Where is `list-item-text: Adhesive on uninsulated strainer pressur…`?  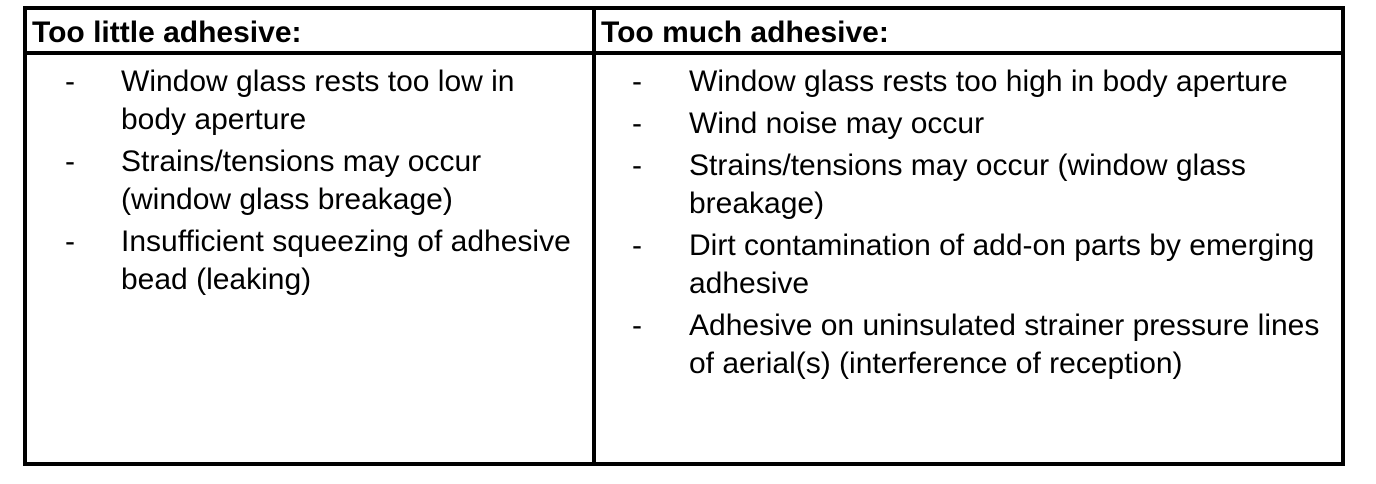 list-item-text: Adhesive on uninsulated strainer pressur… is located at coordinates (1004, 344).